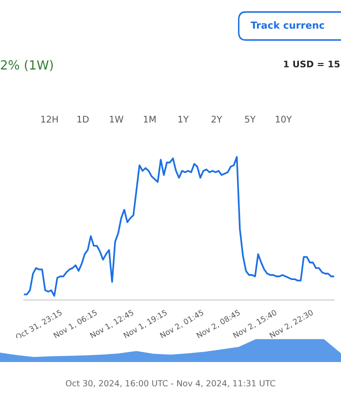 The image size is (341, 400). Describe the element at coordinates (217, 119) in the screenshot. I see `text: 2Y` at that location.